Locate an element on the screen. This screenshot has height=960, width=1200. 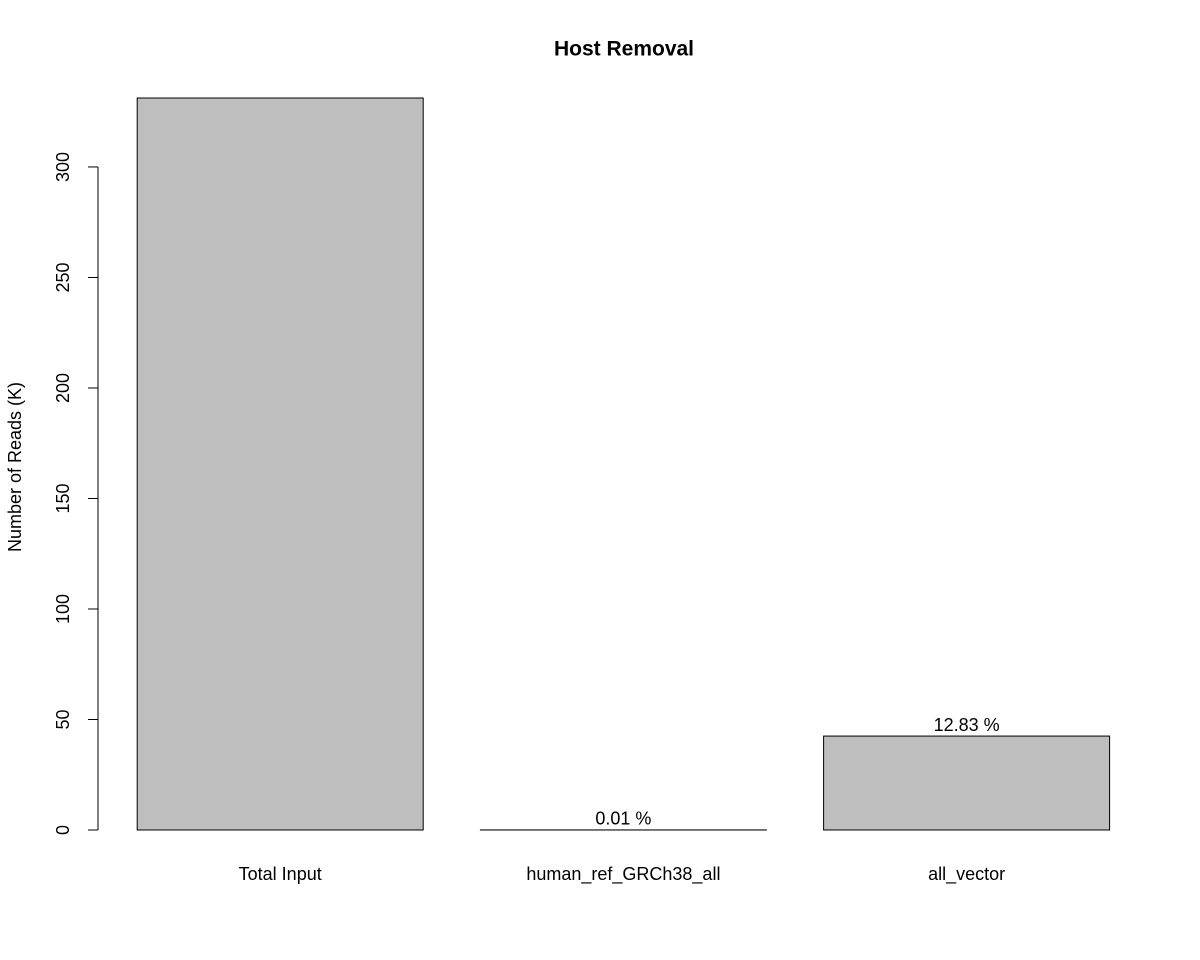
x-tick-label: human_ref_GRCh38_all is located at coordinates (623, 874).